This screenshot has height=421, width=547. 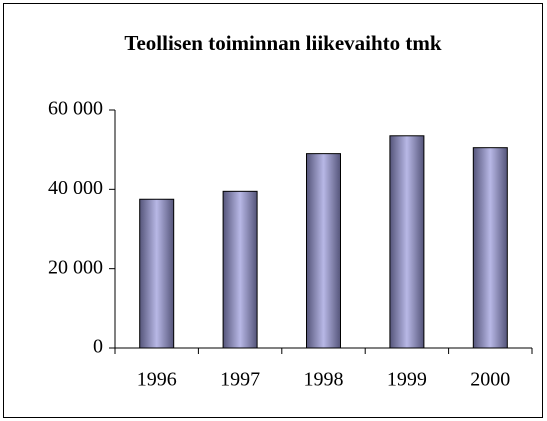 What do you see at coordinates (98, 347) in the screenshot?
I see `y-tick-label: 0` at bounding box center [98, 347].